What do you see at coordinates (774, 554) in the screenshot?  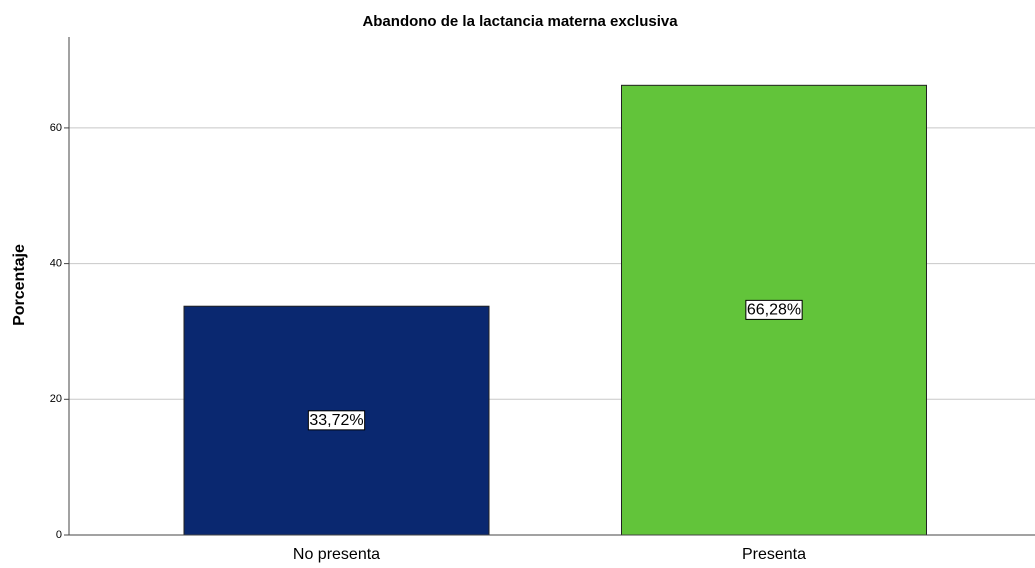 I see `x-tick-label: Presenta` at bounding box center [774, 554].